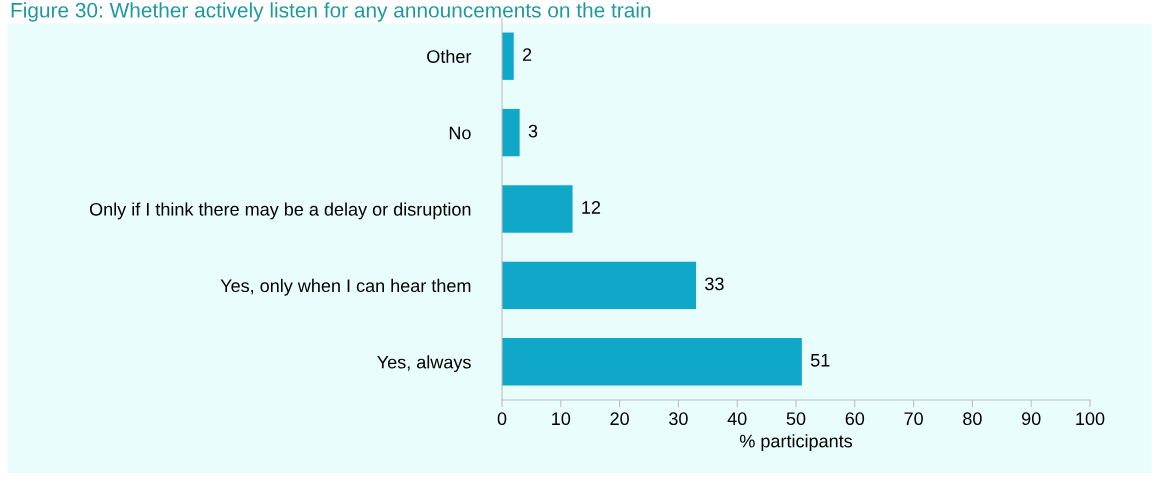  Describe the element at coordinates (527, 54) in the screenshot. I see `data-label: 2` at that location.